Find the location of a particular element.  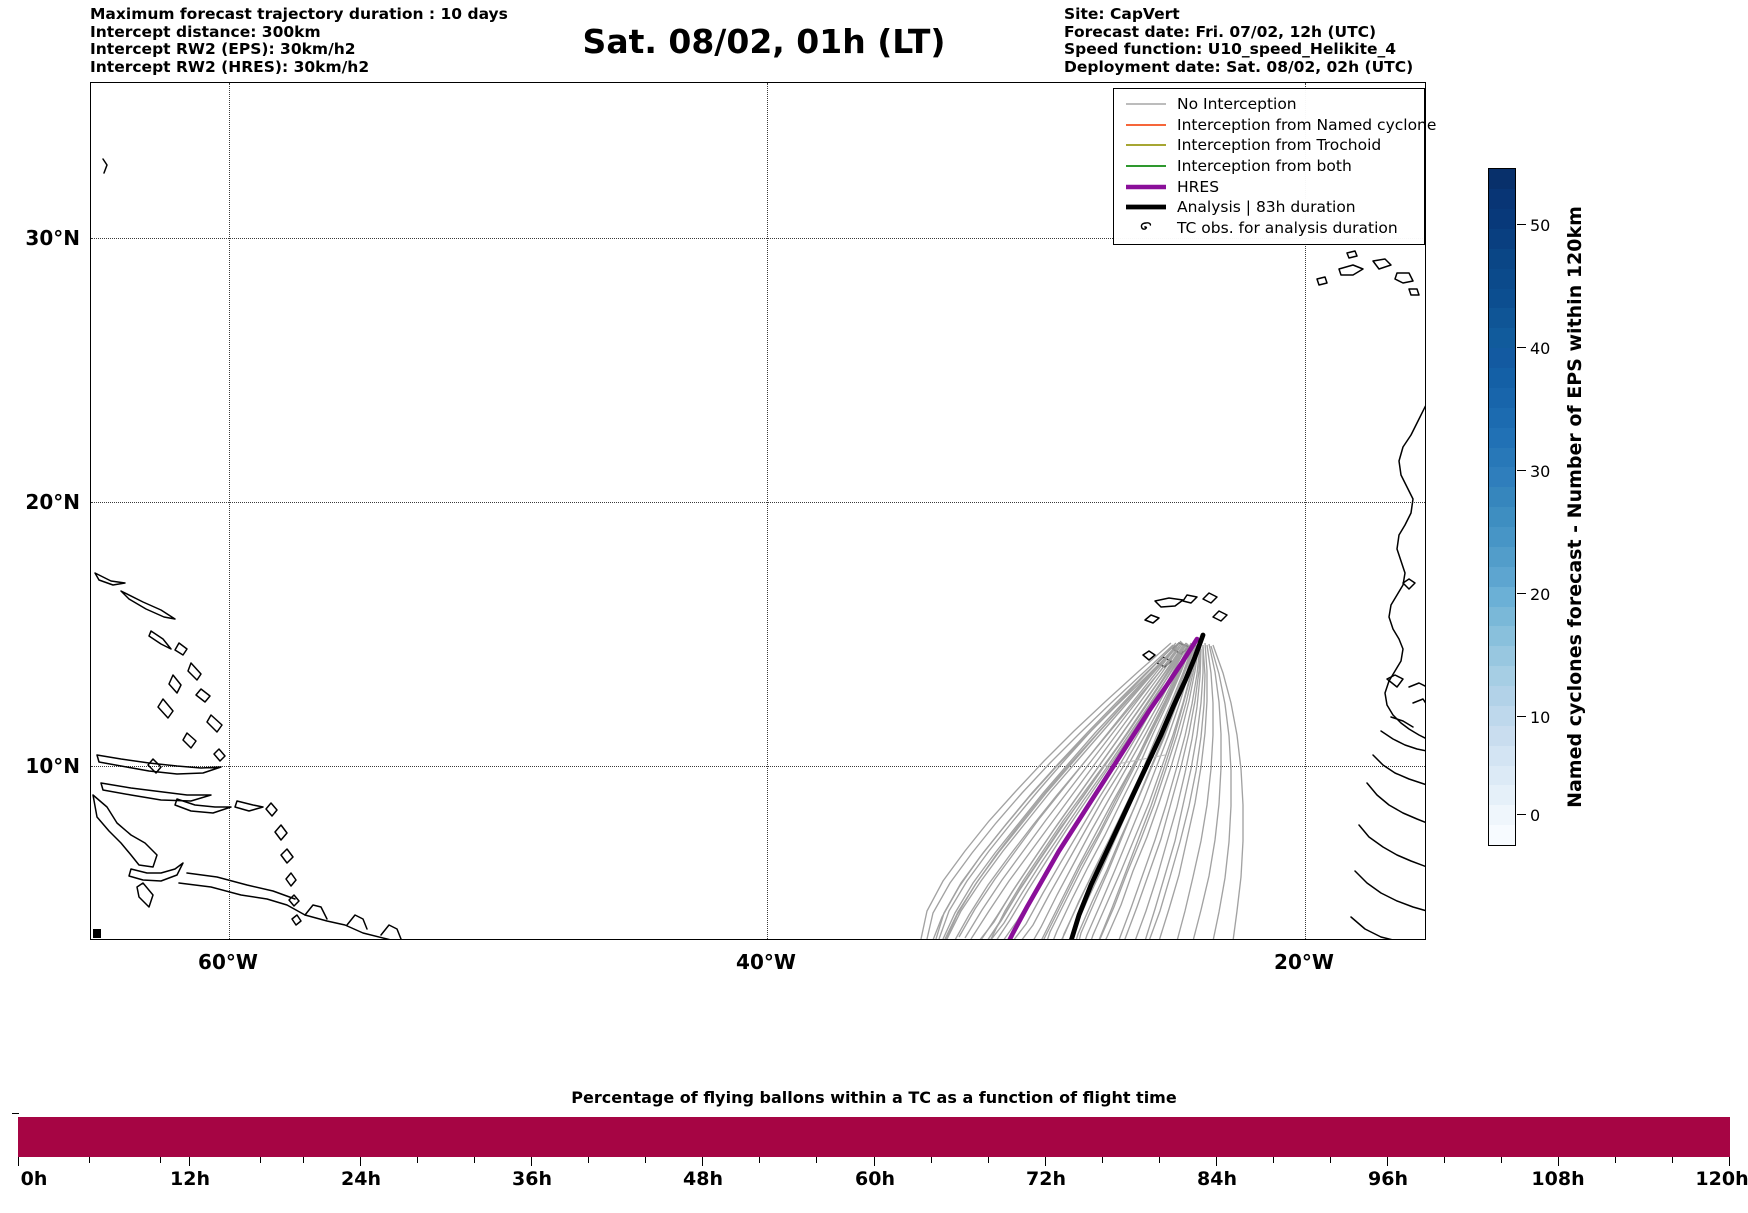

time-tick-108h is located at coordinates (1558, 1161).